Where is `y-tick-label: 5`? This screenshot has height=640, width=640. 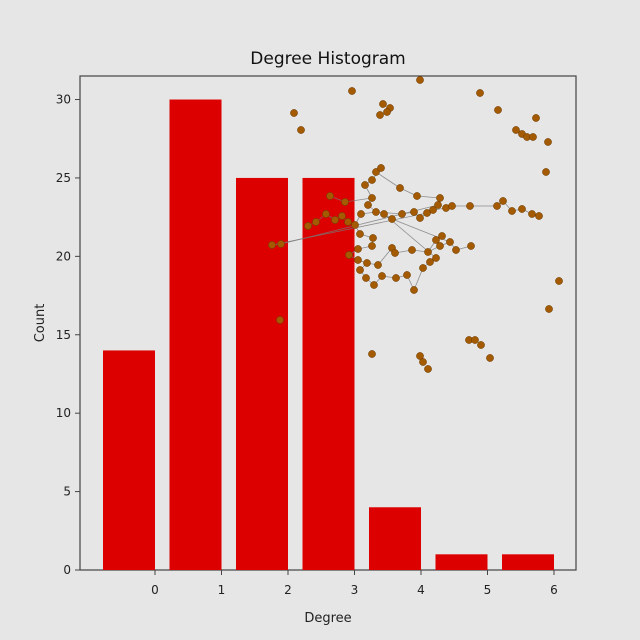
y-tick-label: 5 is located at coordinates (67, 492).